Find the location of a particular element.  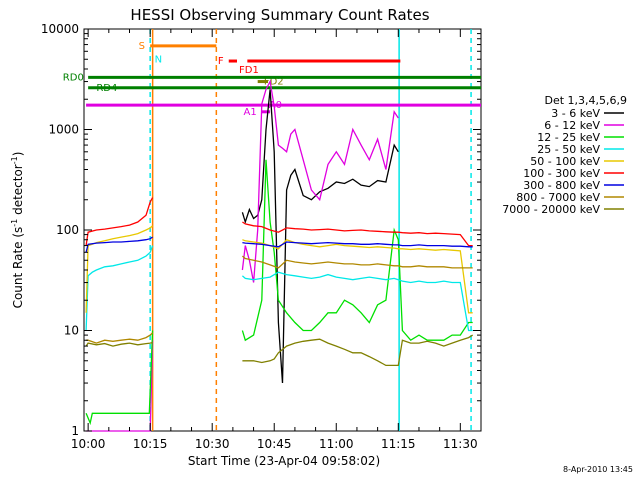

y-axis-label: Count Rate (s-1 detector-1) is located at coordinates (17, 230).